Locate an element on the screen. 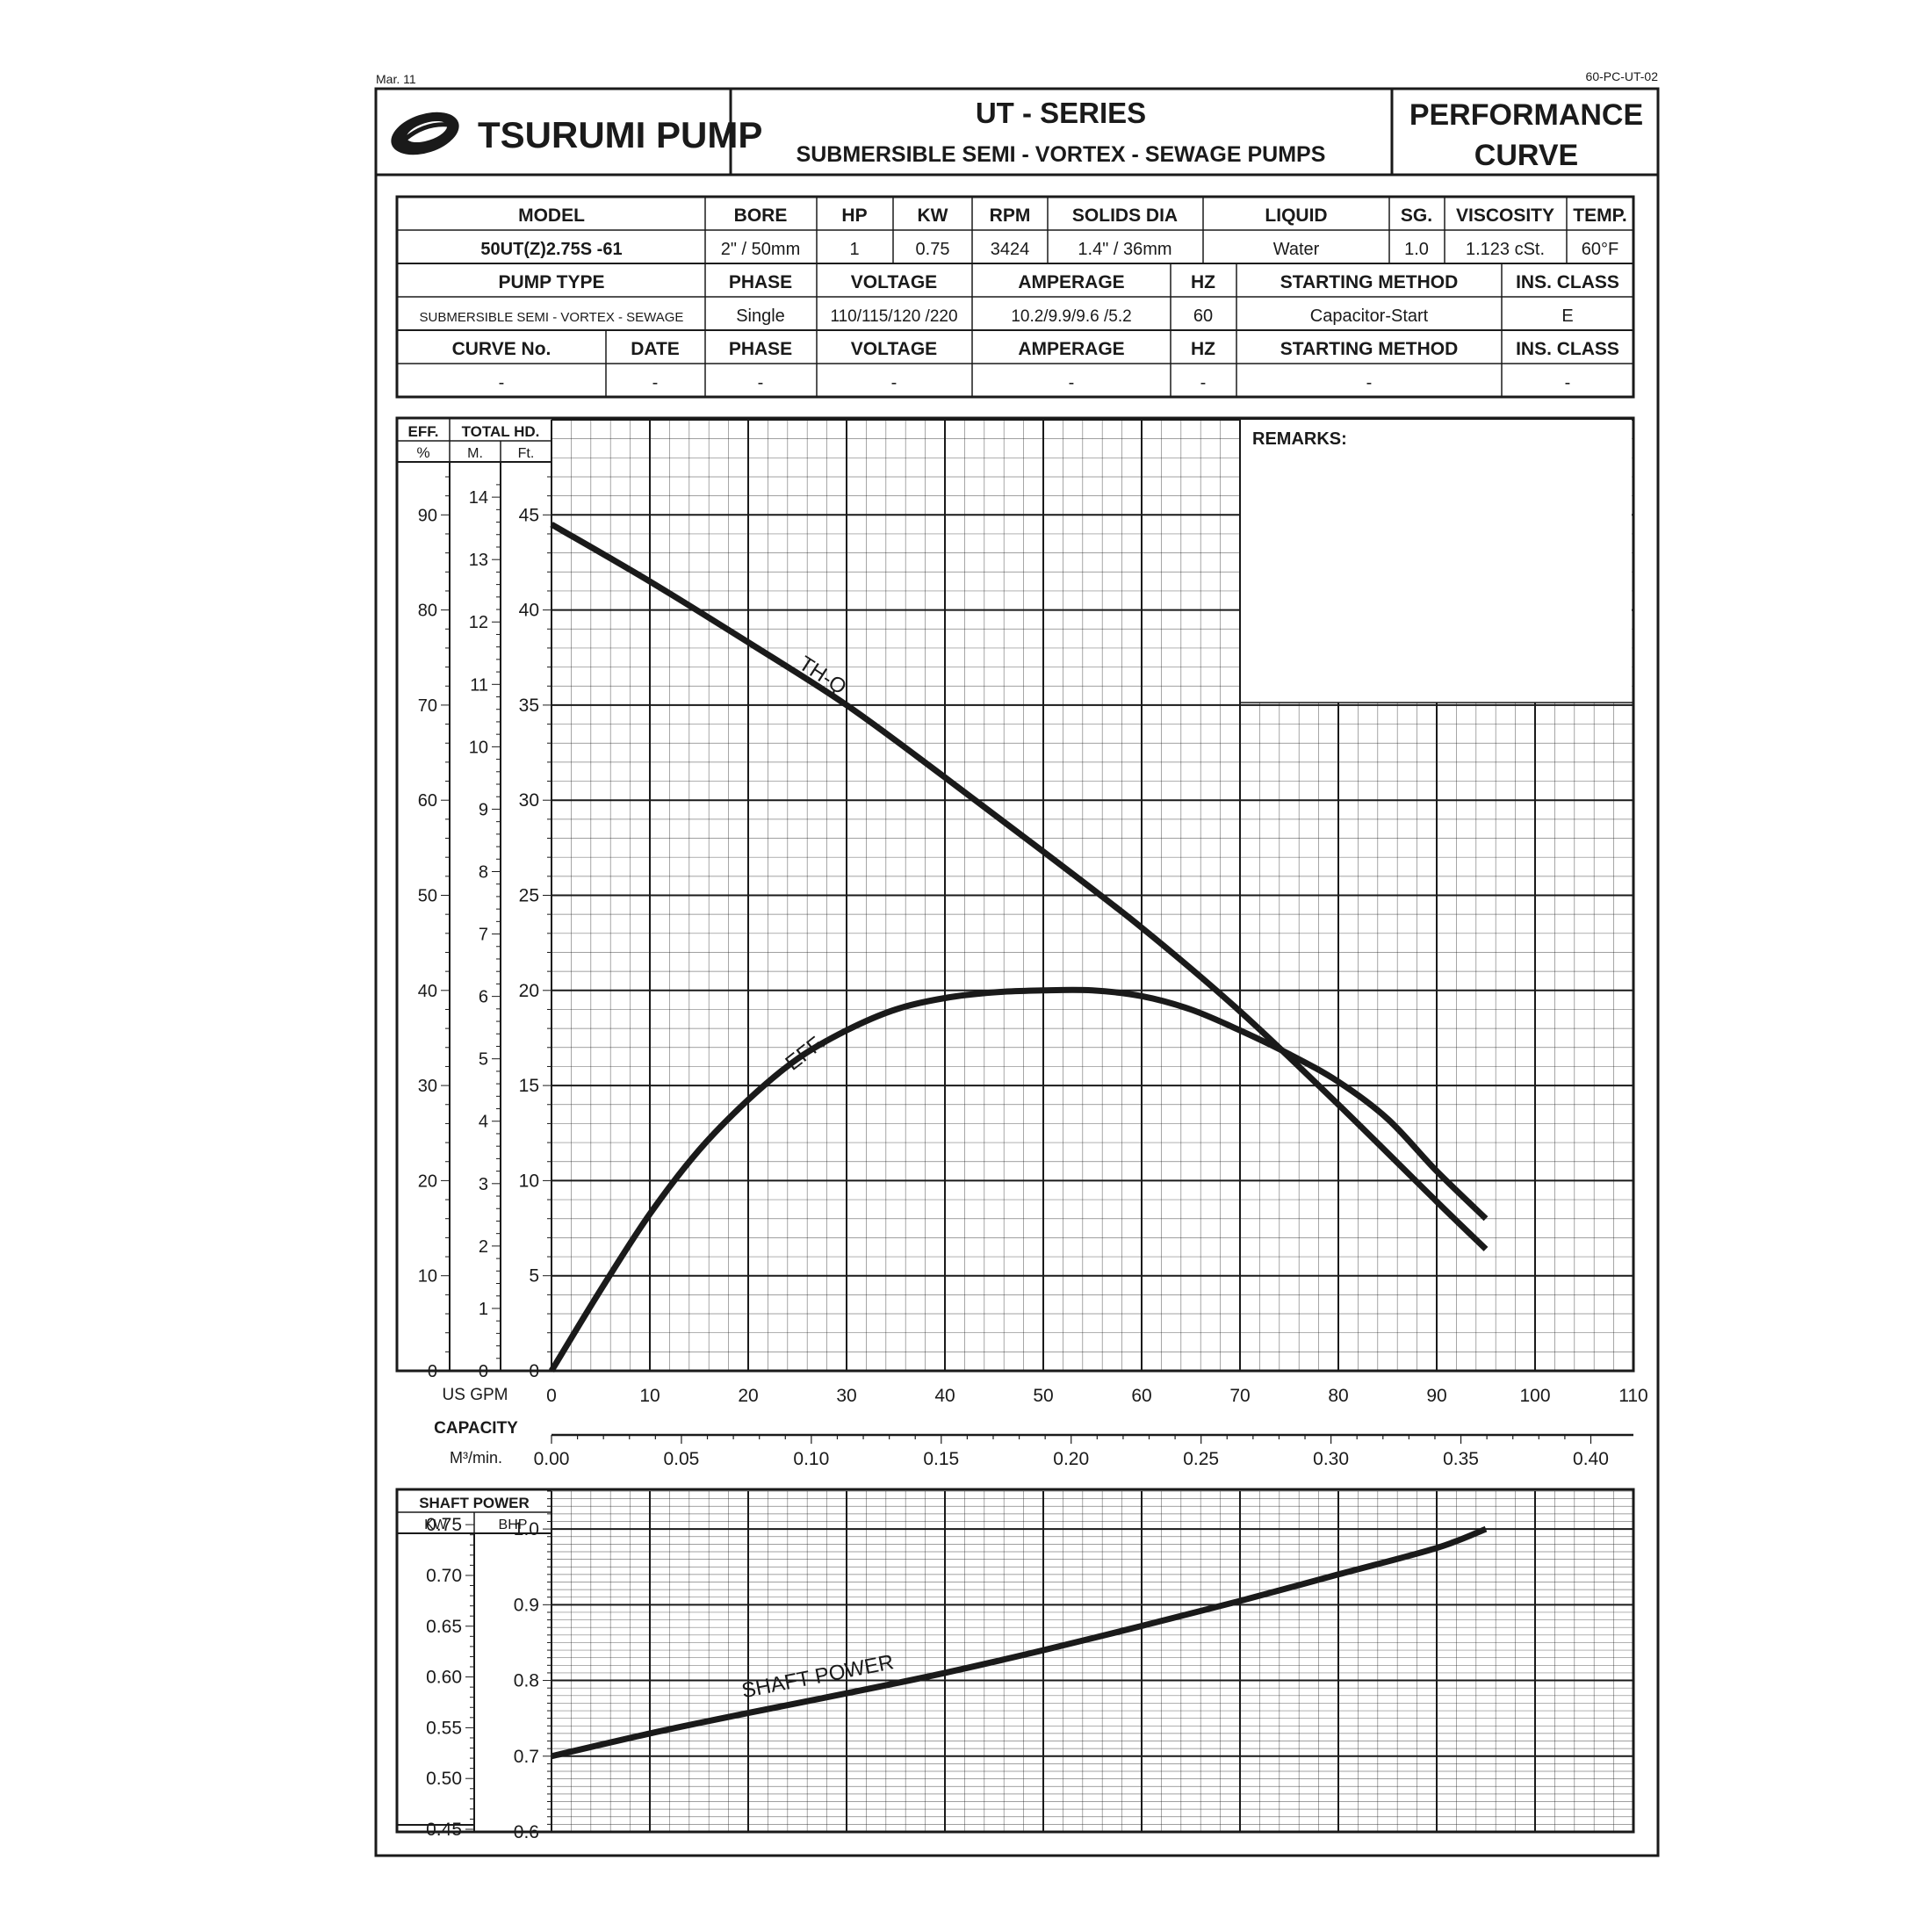 The image size is (1932, 1932). eff-tick-label: 50 is located at coordinates (428, 896).